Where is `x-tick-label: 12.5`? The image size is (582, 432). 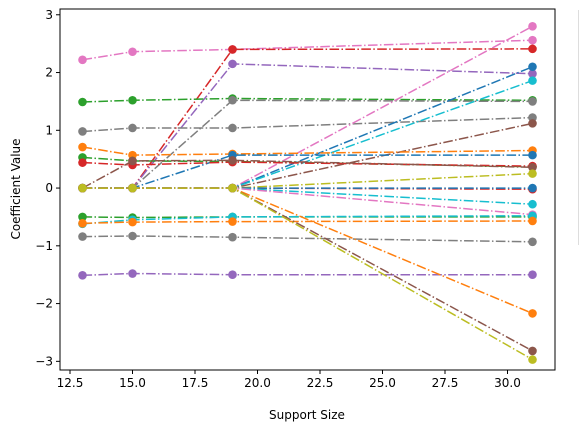
x-tick-label: 12.5 is located at coordinates (70, 383).